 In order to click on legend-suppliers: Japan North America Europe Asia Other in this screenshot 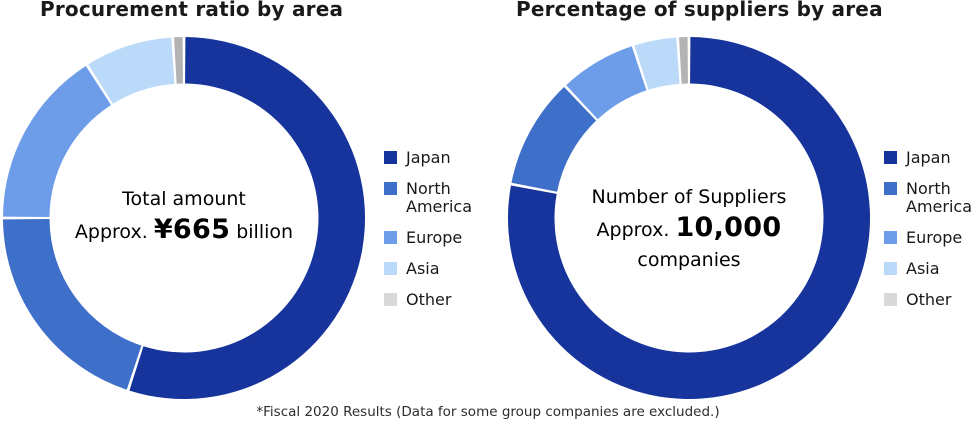, I will do `click(930, 229)`.